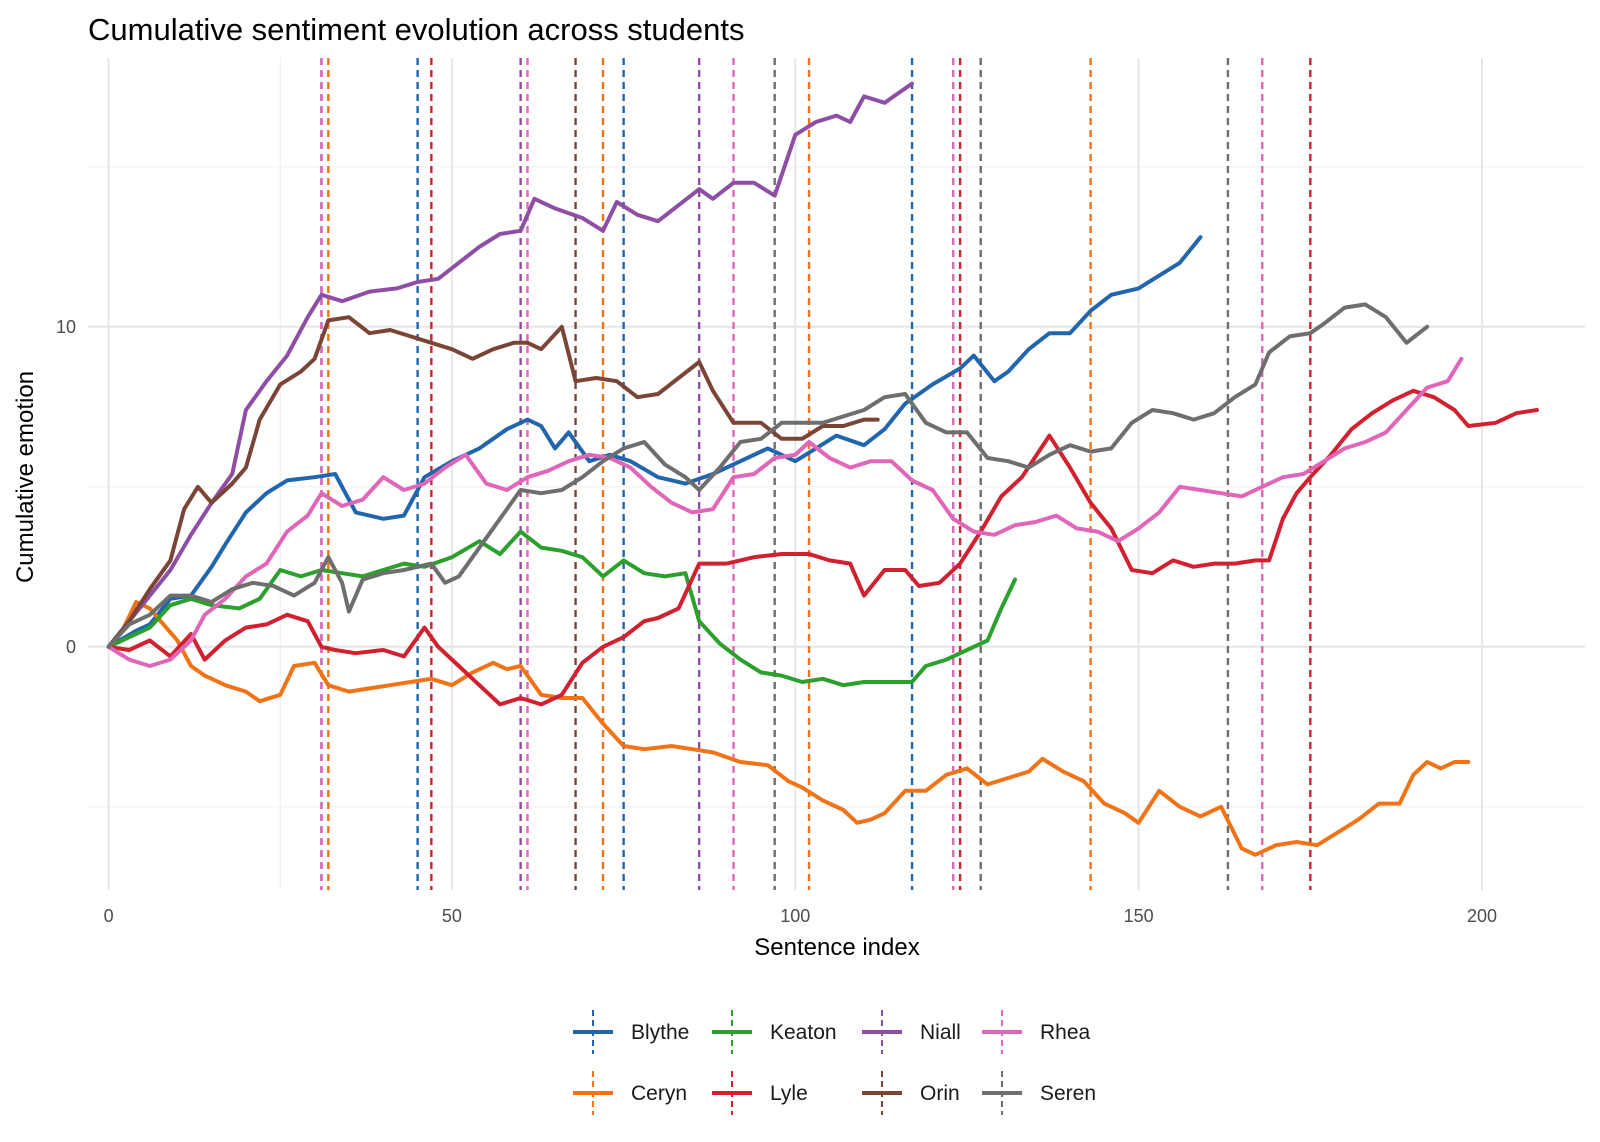 This screenshot has height=1142, width=1600. What do you see at coordinates (493, 482) in the screenshot?
I see `series-line-orin` at bounding box center [493, 482].